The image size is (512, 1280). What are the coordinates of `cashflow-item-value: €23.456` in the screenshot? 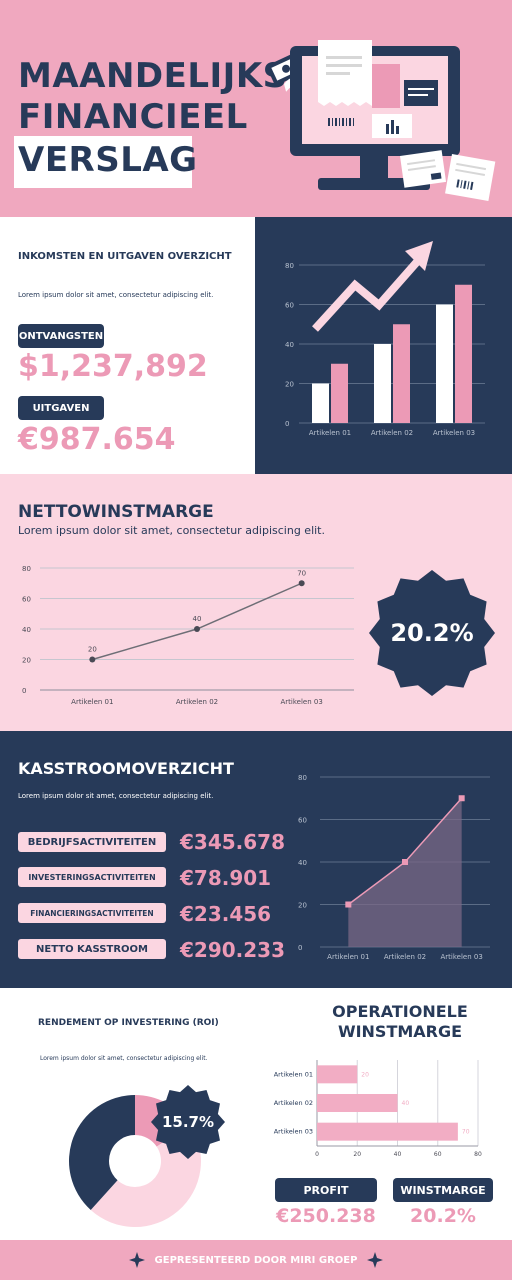 It's located at (226, 914).